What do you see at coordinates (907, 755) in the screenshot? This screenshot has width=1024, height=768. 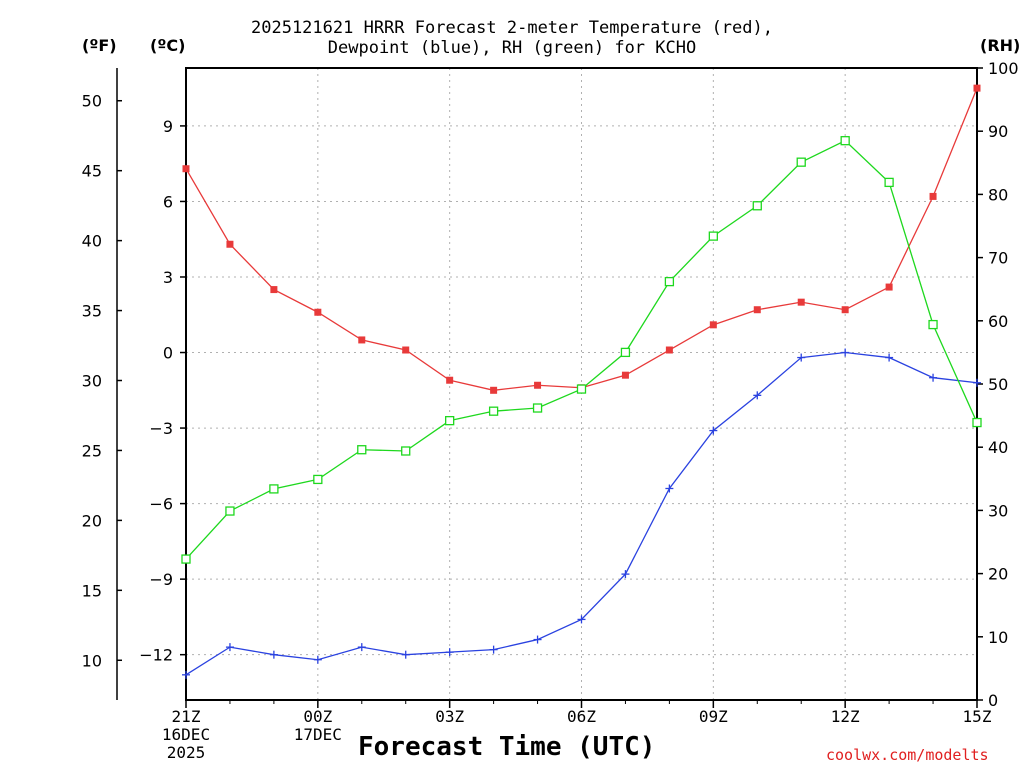 I see `credit-text: coolwx.com/modelts` at bounding box center [907, 755].